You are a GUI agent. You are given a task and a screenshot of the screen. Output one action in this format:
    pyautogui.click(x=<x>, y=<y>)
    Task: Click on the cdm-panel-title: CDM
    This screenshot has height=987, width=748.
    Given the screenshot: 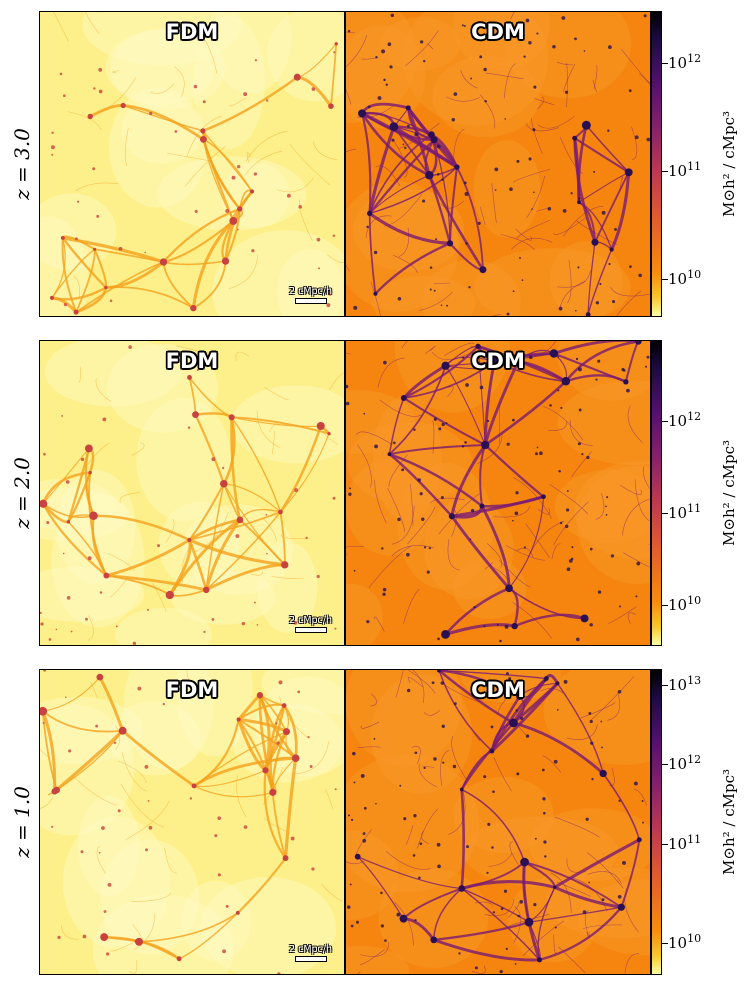 What is the action you would take?
    pyautogui.click(x=498, y=690)
    